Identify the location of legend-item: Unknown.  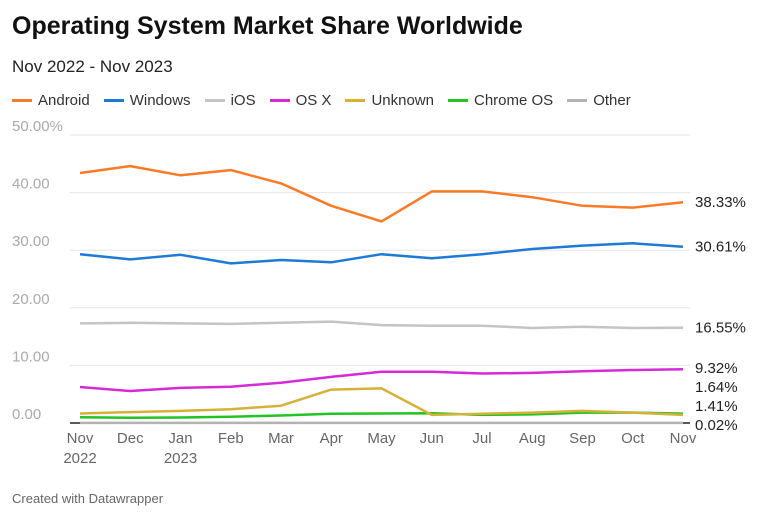
(389, 100).